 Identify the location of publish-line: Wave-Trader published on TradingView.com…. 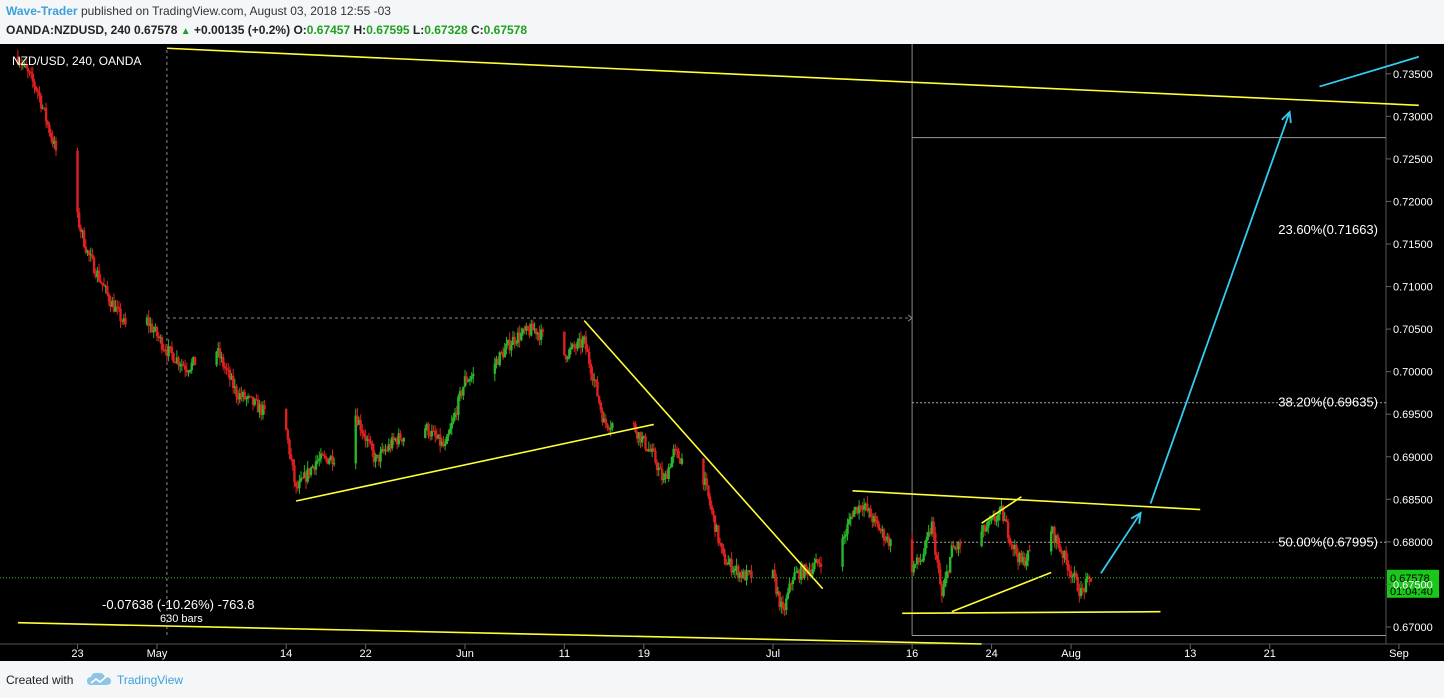
(198, 11).